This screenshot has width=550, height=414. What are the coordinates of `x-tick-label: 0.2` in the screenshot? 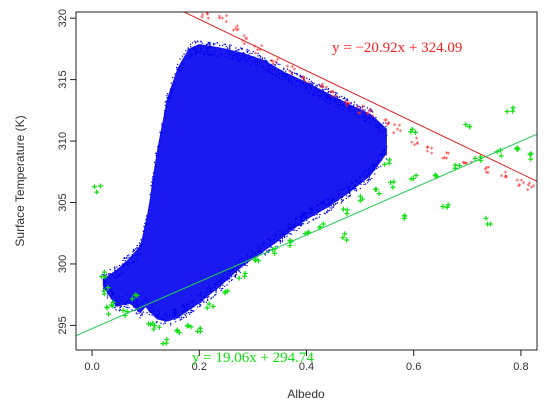 It's located at (199, 367).